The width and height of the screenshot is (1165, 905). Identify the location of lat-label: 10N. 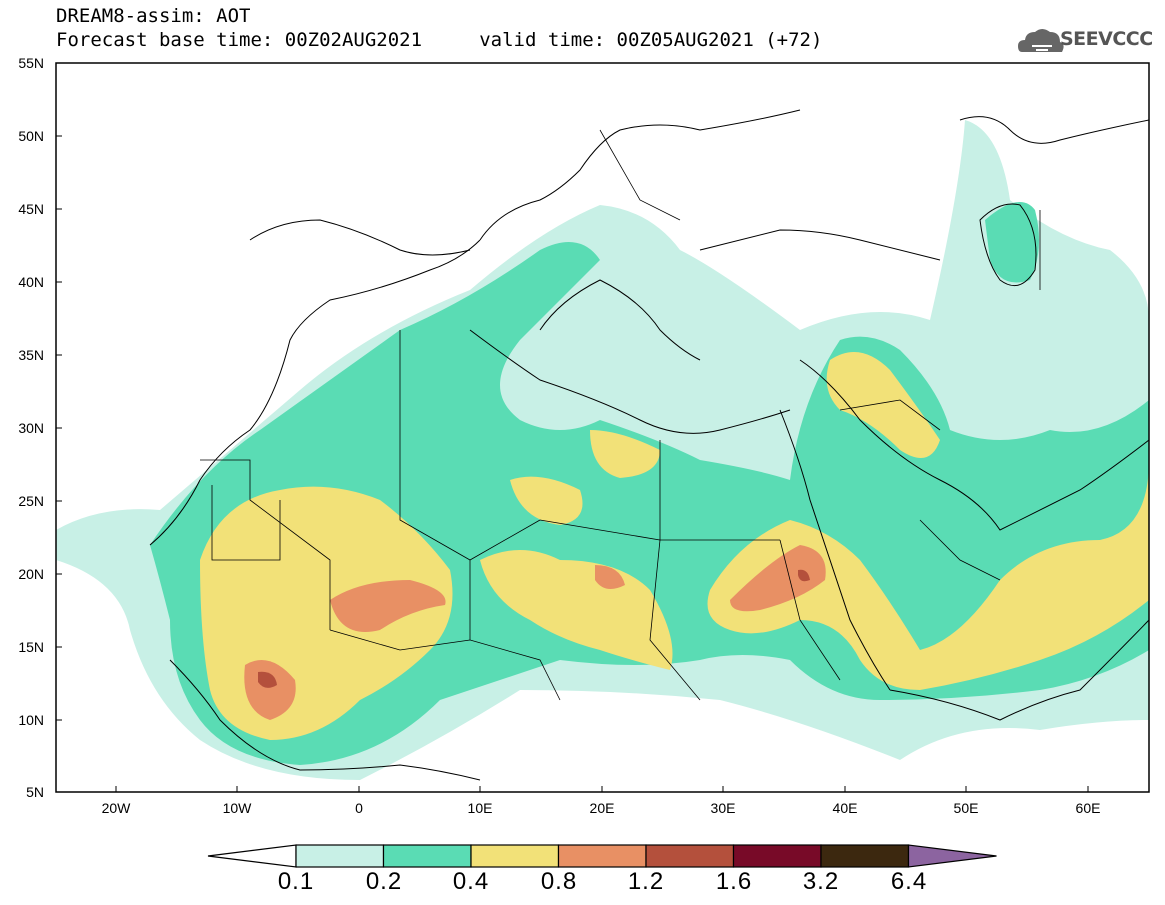
(31, 720).